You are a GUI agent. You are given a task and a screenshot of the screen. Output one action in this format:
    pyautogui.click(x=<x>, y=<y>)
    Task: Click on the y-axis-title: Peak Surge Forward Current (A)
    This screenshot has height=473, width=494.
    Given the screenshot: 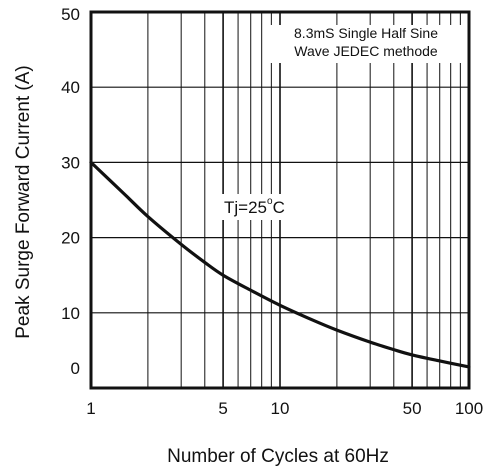 What is the action you would take?
    pyautogui.click(x=23, y=202)
    